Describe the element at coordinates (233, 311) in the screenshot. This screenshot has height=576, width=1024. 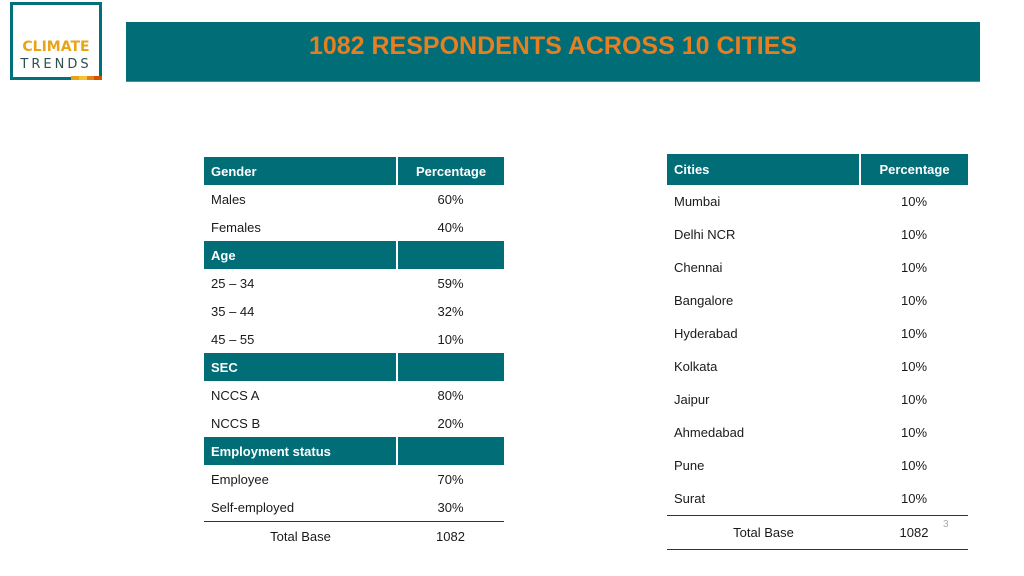
I see `row-label: 35 – 44` at that location.